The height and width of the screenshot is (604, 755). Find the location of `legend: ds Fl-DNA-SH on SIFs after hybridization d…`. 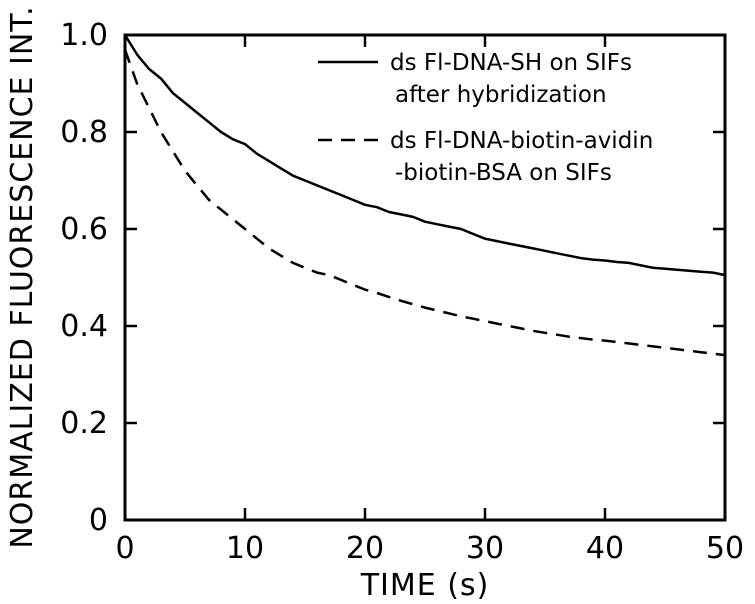

legend: ds Fl-DNA-SH on SIFs after hybridization d… is located at coordinates (485, 118).